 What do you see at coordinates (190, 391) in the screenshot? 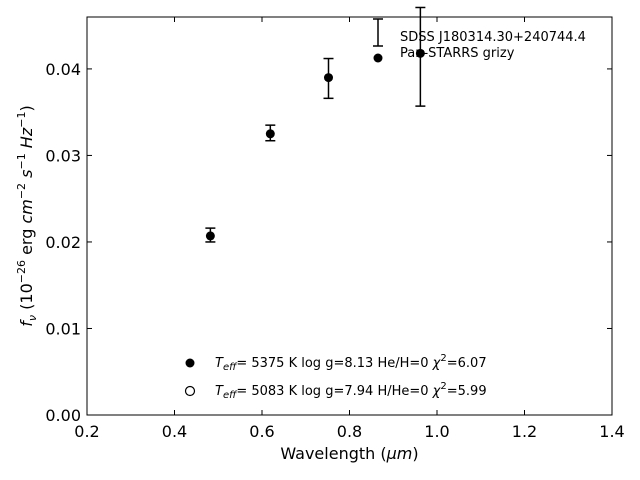
I see `annotation-open-marker` at bounding box center [190, 391].